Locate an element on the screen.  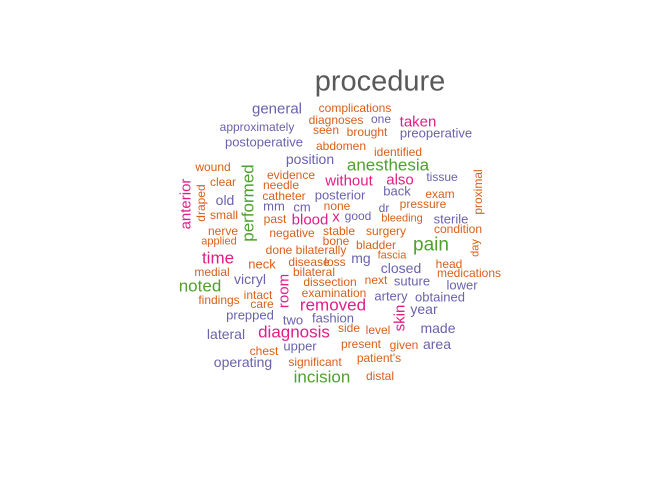
word-skin: skin is located at coordinates (400, 318).